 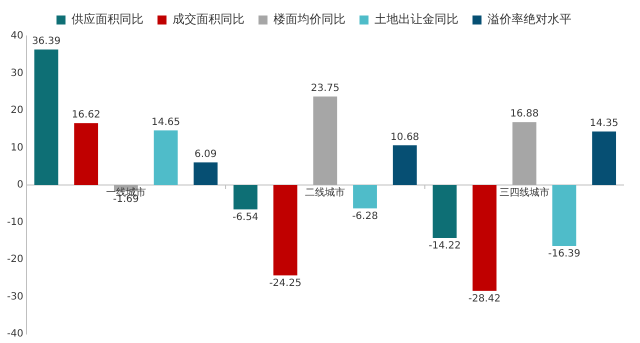 What do you see at coordinates (205, 154) in the screenshot?
I see `data-label: 6.09` at bounding box center [205, 154].